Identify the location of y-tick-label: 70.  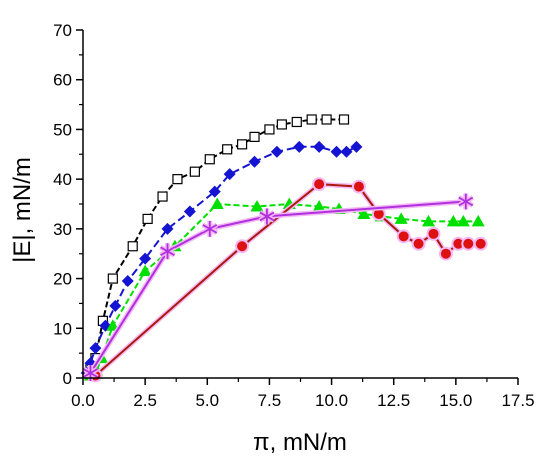
(62, 30).